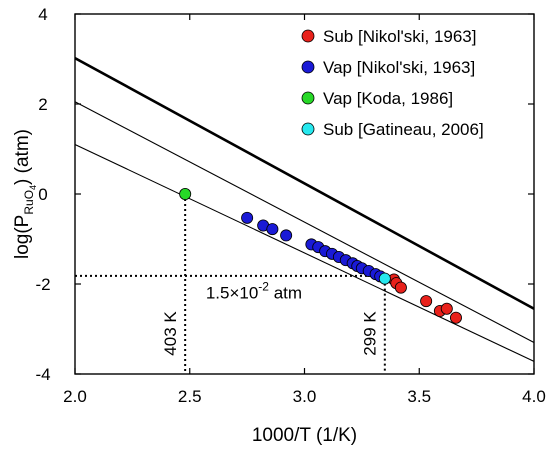 Image resolution: width=550 pixels, height=449 pixels. What do you see at coordinates (370, 333) in the screenshot?
I see `annotation-3: 299 K` at bounding box center [370, 333].